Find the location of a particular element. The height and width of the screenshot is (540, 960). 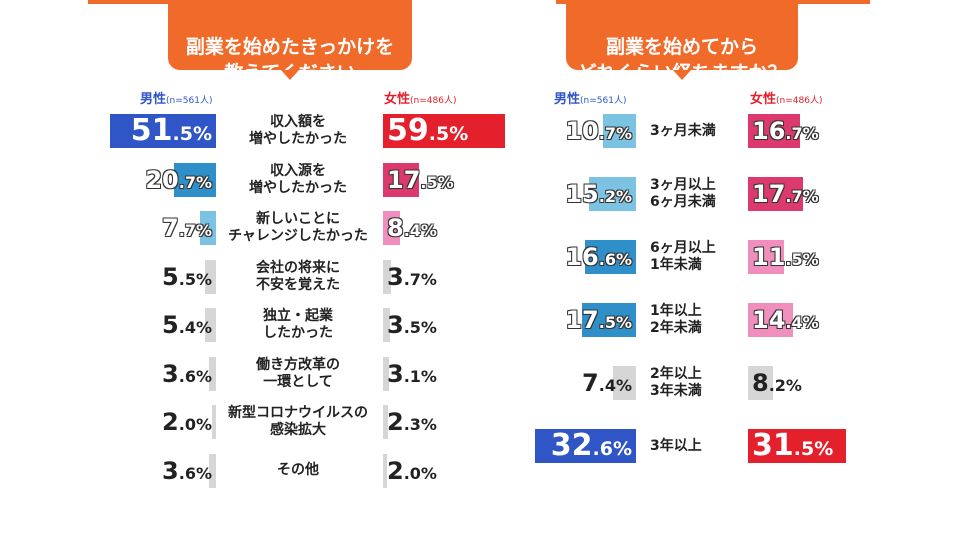

chart1-legend-male-n: (n=561人) is located at coordinates (189, 101).